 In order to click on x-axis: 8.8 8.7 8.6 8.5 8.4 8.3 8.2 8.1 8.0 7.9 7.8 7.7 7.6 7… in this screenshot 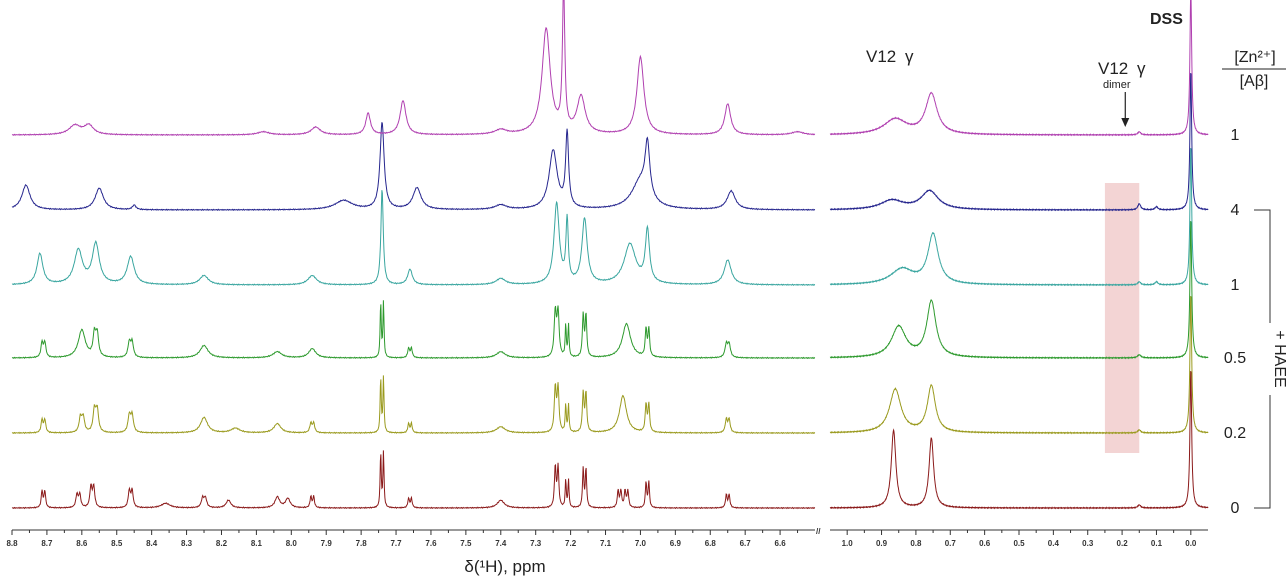, I will do `click(607, 537)`.